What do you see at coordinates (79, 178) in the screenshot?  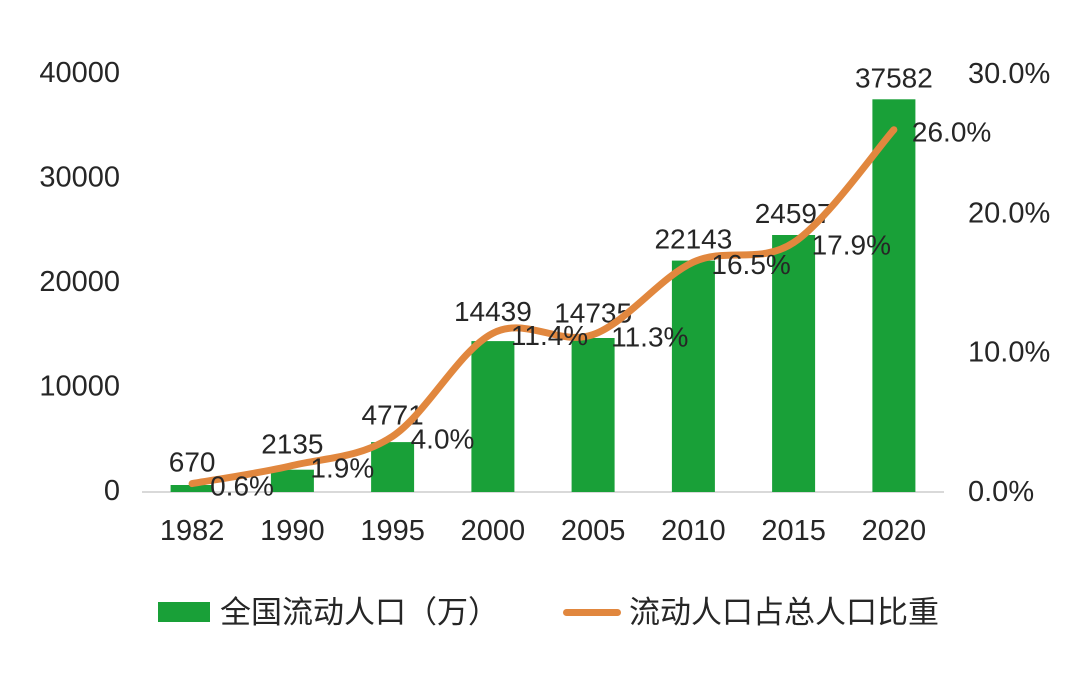 I see `y-axis-left-tick-label: 30000` at bounding box center [79, 178].